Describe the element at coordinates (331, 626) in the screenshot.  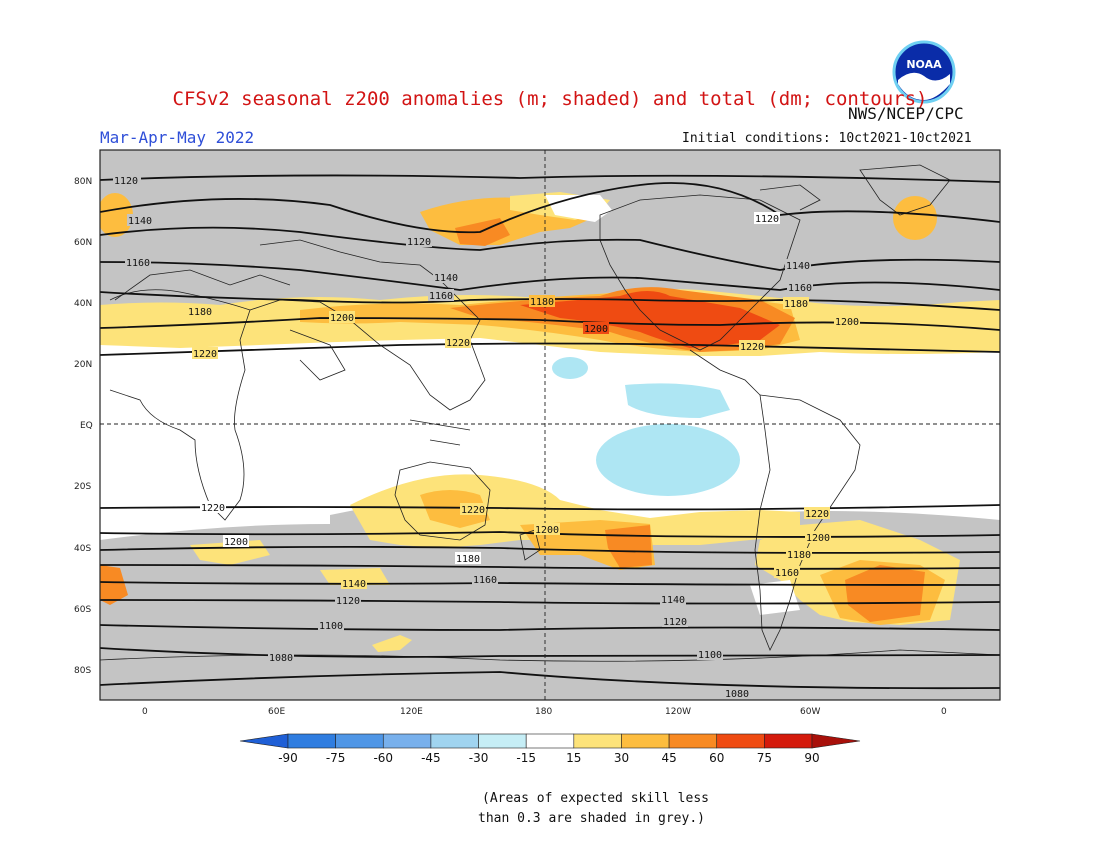
I see `contour-label-1100-e: 1100` at that location.